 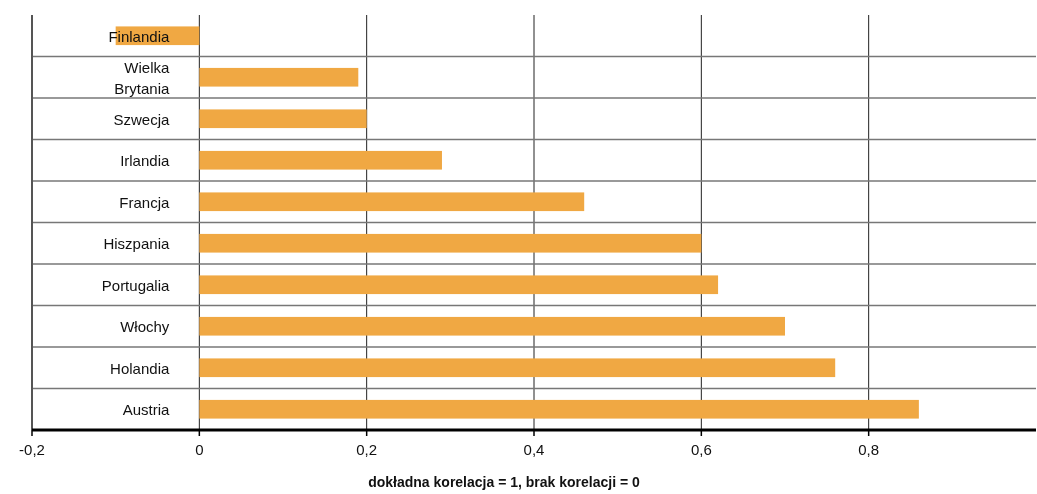 I want to click on y-tick-label: Hiszpania, so click(x=136, y=243).